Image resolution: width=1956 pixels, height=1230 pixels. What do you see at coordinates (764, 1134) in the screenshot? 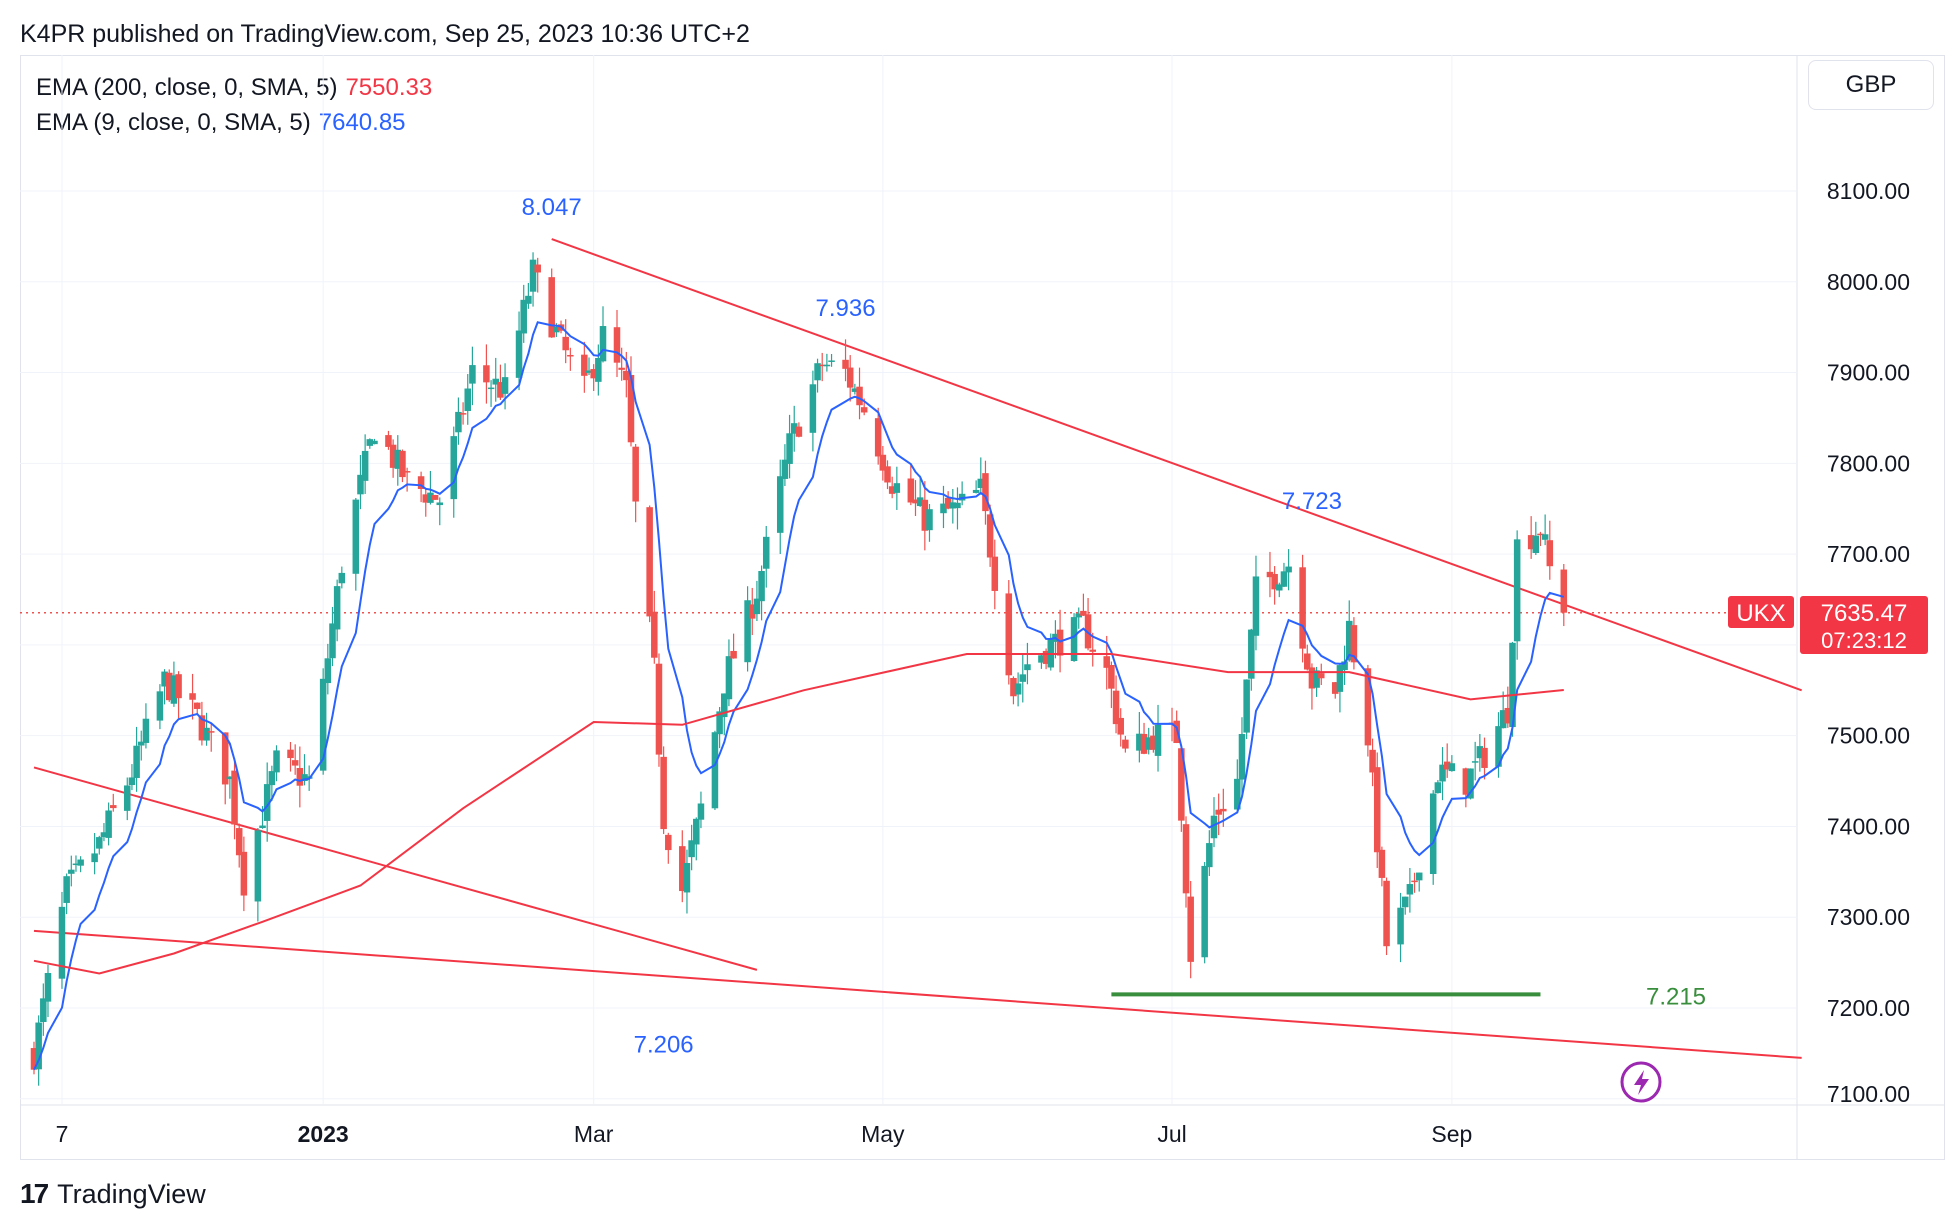
I see `time-axis: 7 2023 Mar May Jul Sep` at bounding box center [764, 1134].